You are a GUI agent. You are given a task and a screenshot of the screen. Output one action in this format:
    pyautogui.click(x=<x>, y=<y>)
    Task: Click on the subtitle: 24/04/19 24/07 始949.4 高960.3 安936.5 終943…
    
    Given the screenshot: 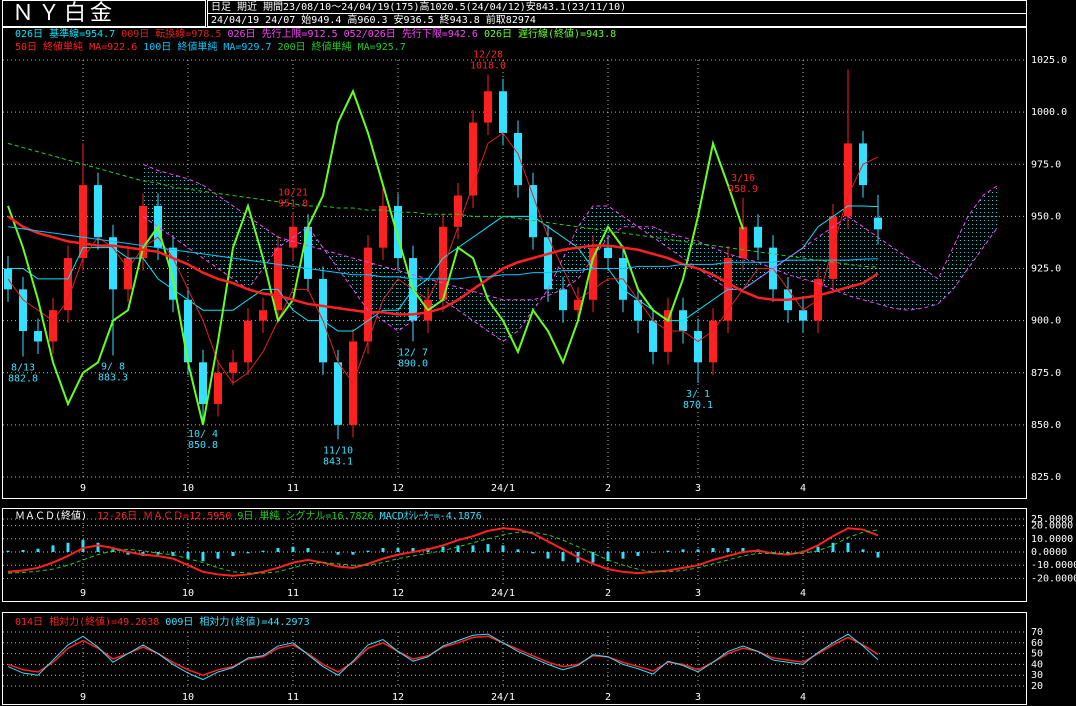 What is the action you would take?
    pyautogui.click(x=373, y=19)
    